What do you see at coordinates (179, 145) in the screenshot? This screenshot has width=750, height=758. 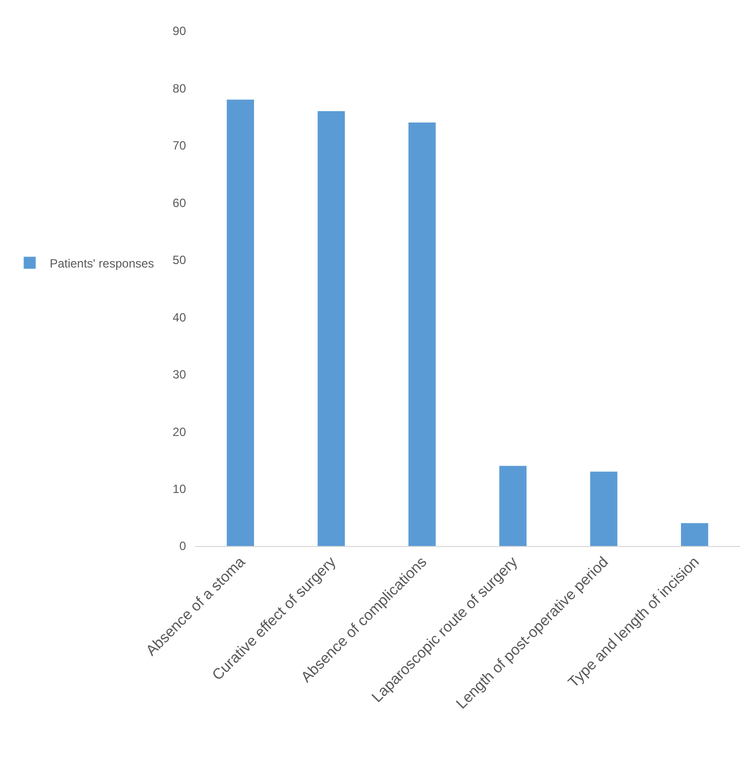 I see `y-tick-label: 70` at bounding box center [179, 145].